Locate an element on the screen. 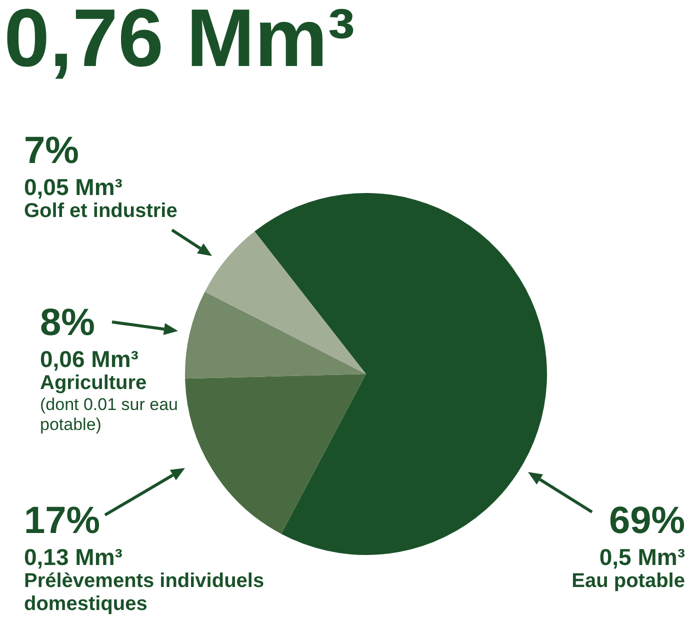 The height and width of the screenshot is (628, 693). data-label: 69% is located at coordinates (646, 522).